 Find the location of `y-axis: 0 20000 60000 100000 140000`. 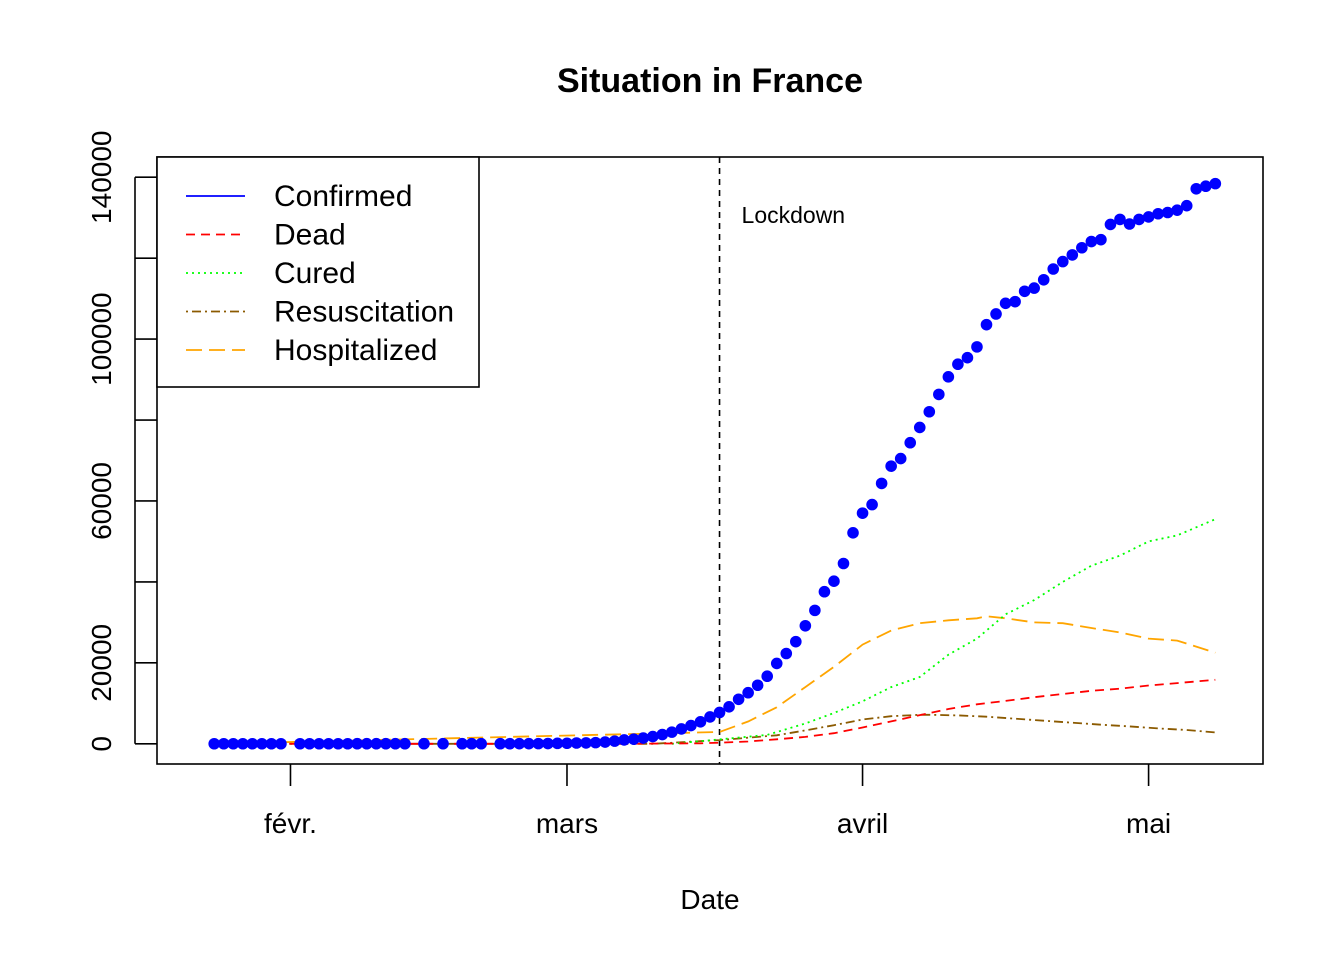

y-axis: 0 20000 60000 100000 140000 is located at coordinates (121, 441).